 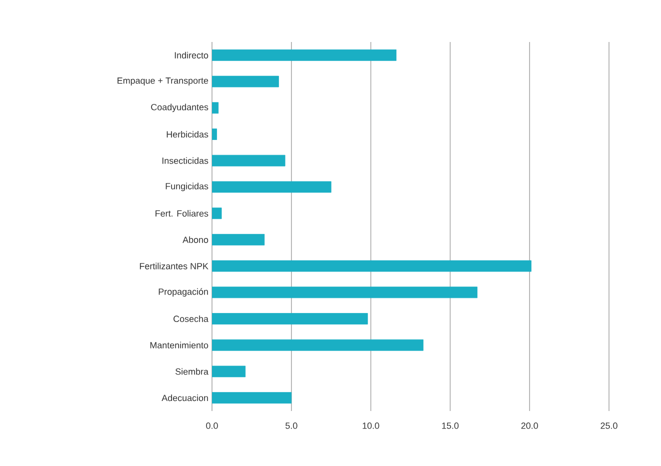 What do you see at coordinates (191, 55) in the screenshot?
I see `y-tick-label: Indirecto` at bounding box center [191, 55].